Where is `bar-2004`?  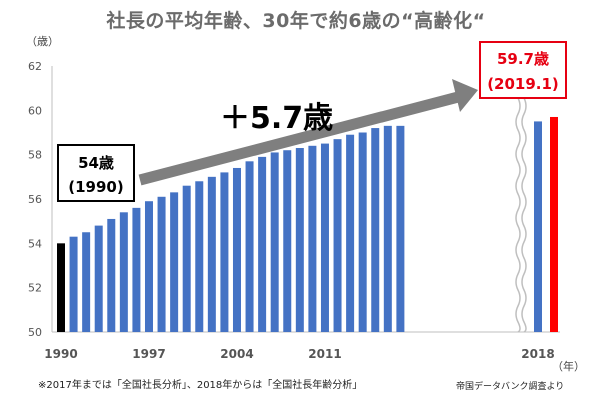 bar-2004 is located at coordinates (236, 249).